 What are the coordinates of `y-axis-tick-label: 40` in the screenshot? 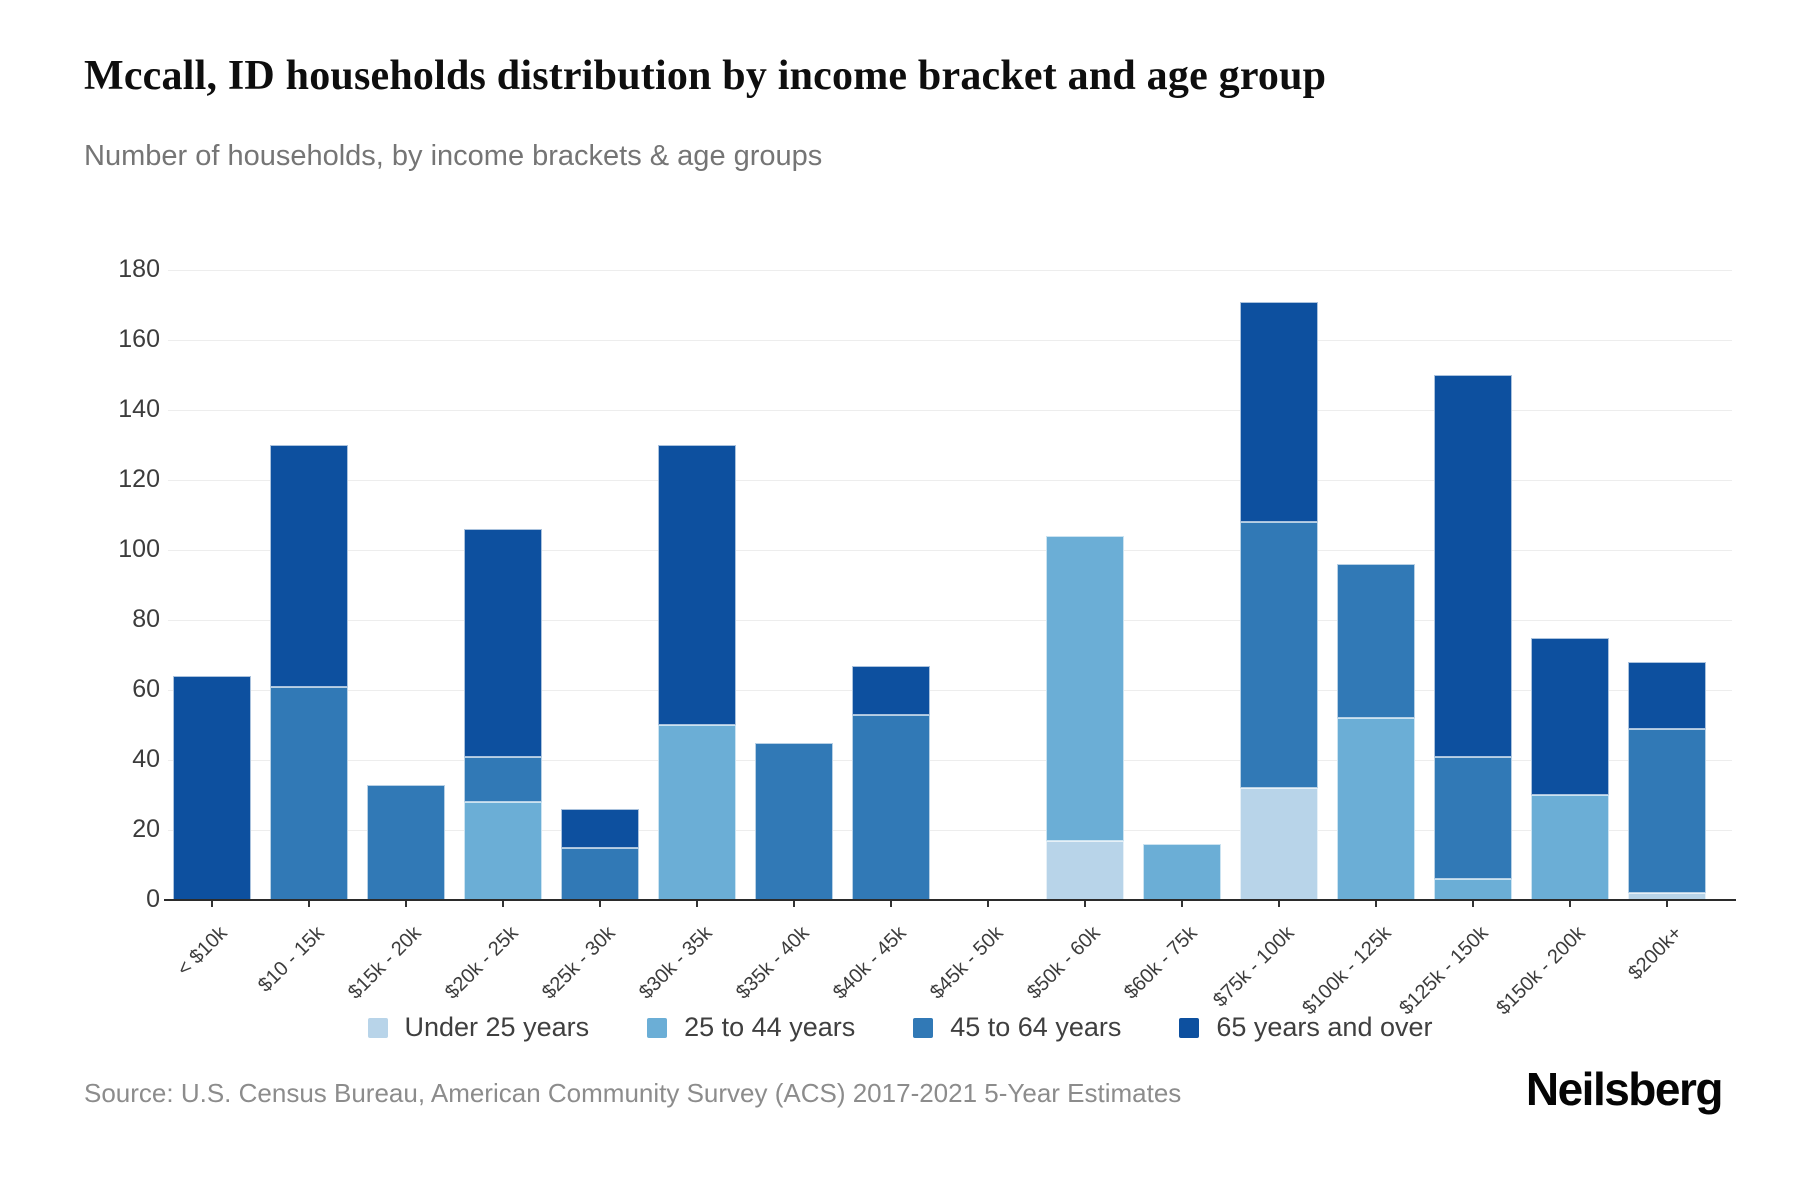 It's located at (146, 759).